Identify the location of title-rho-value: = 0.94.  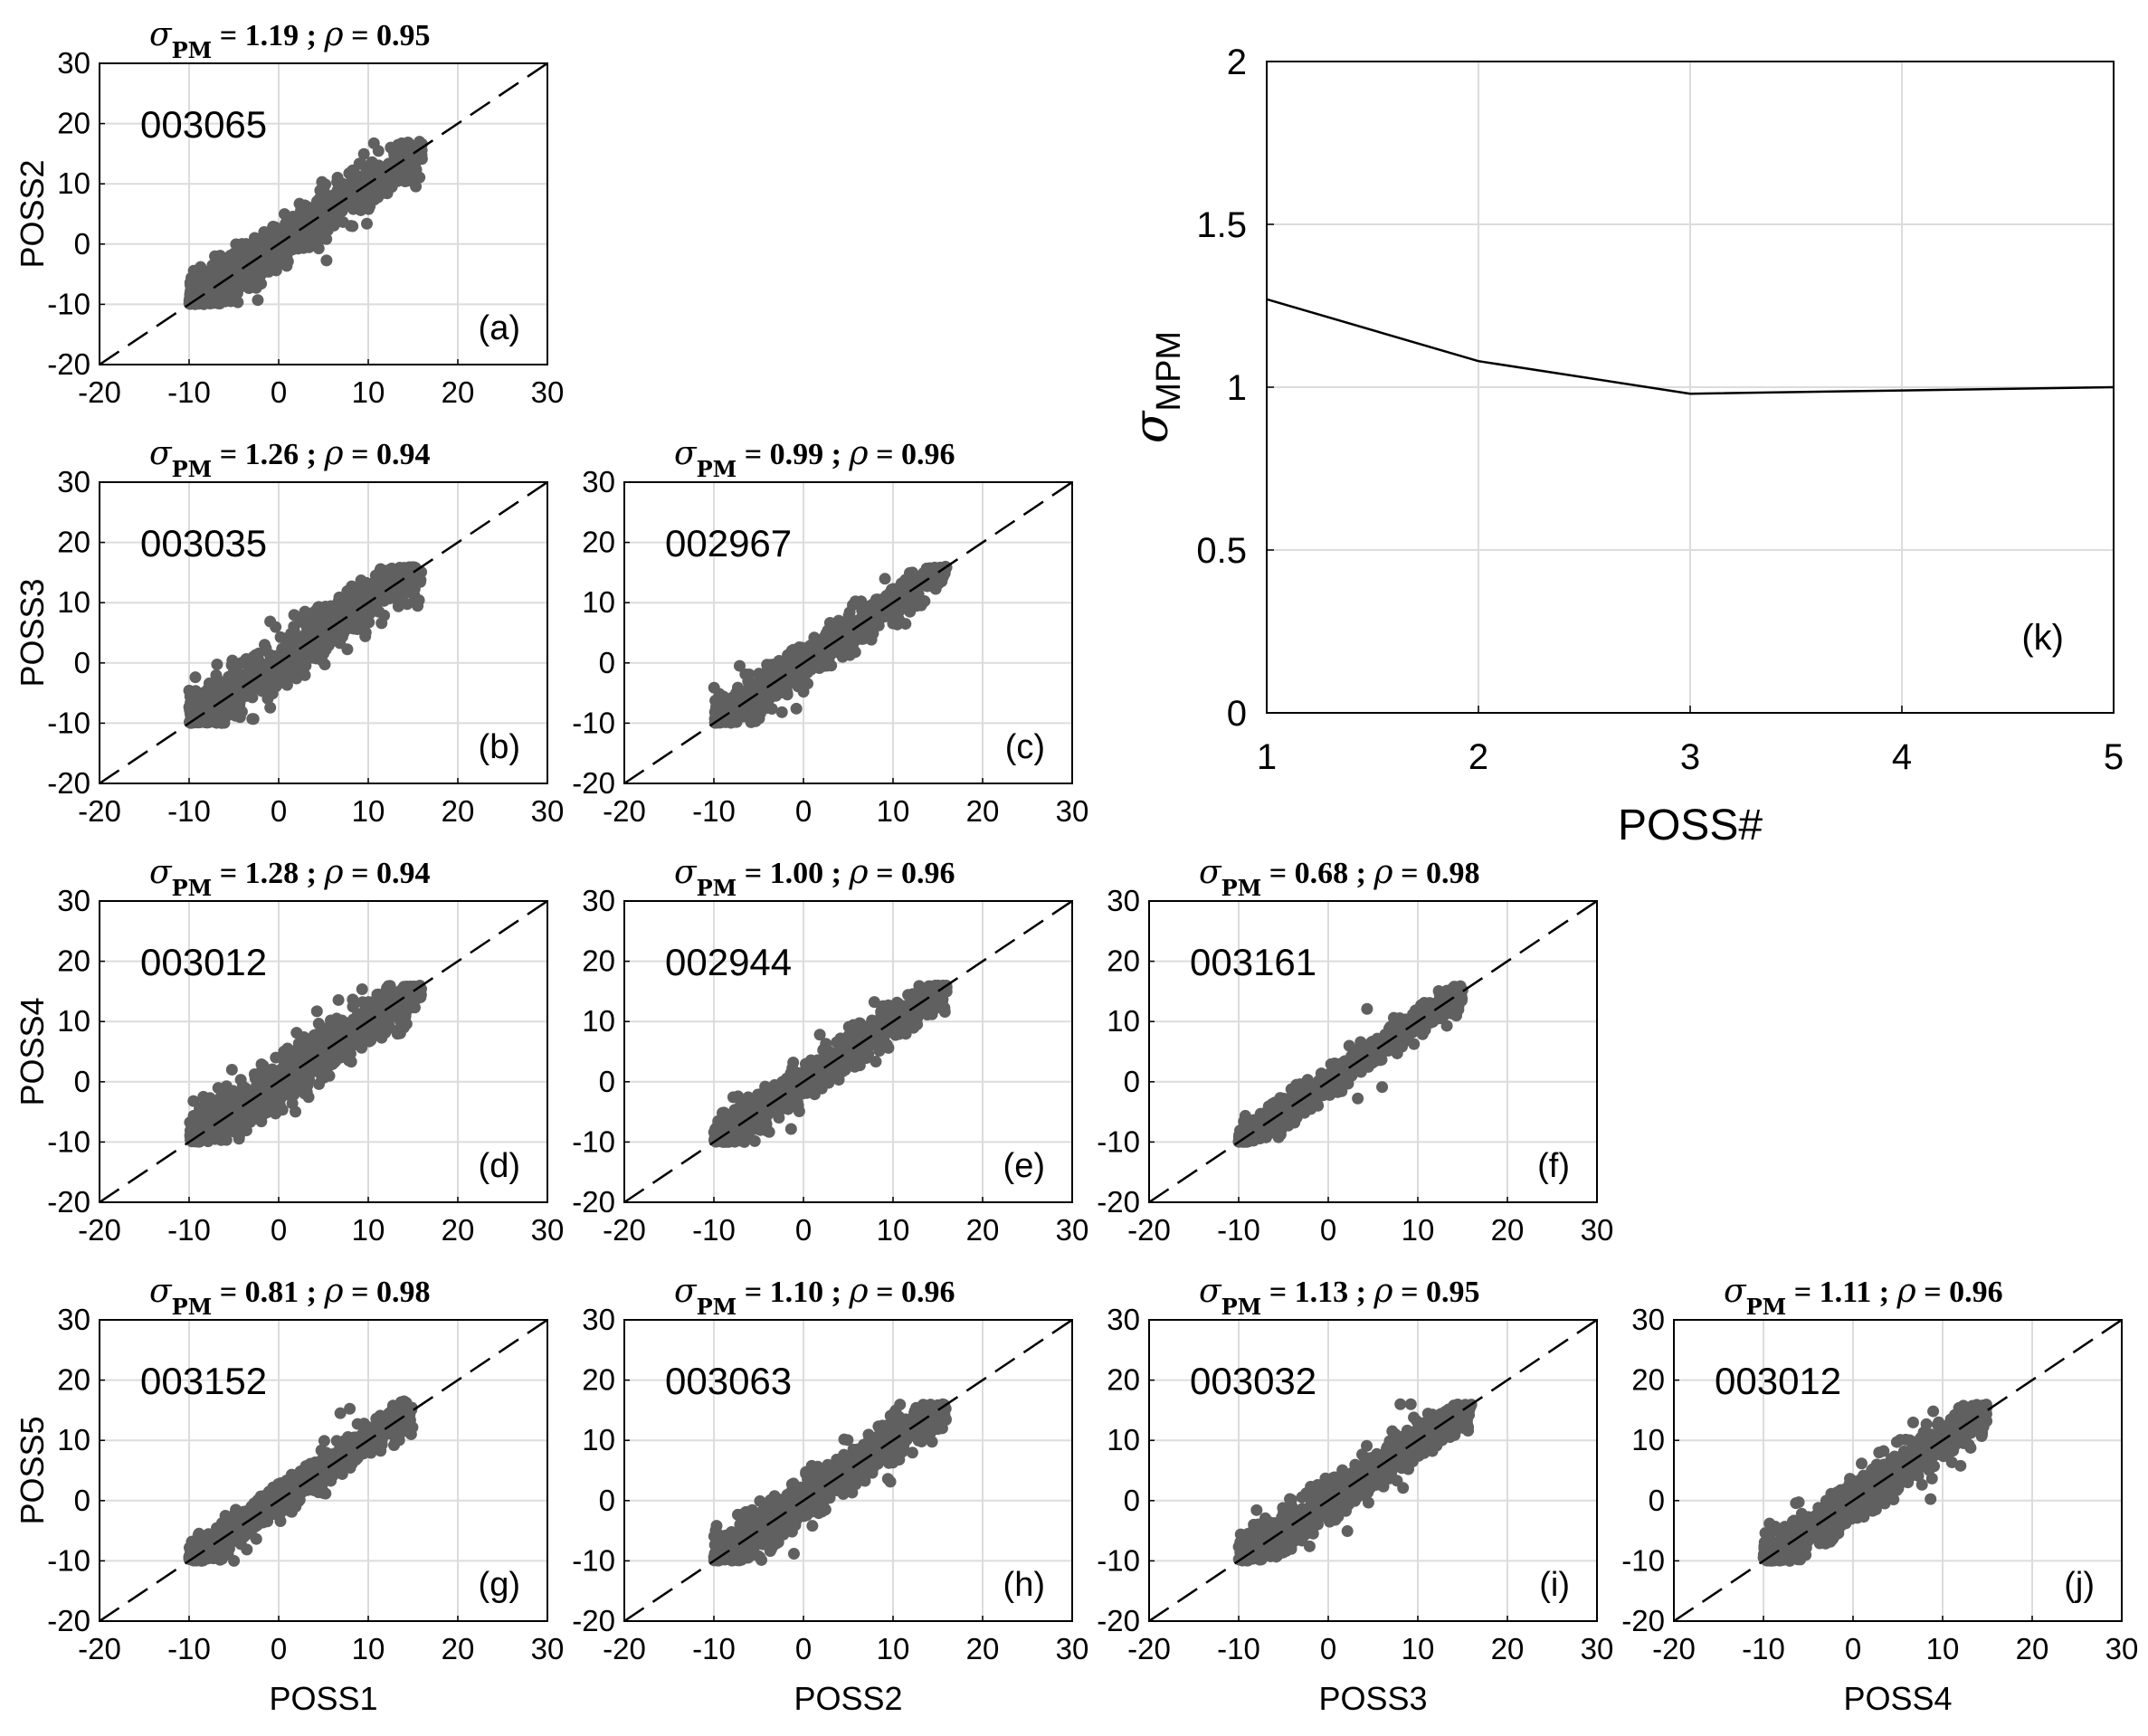
(387, 873).